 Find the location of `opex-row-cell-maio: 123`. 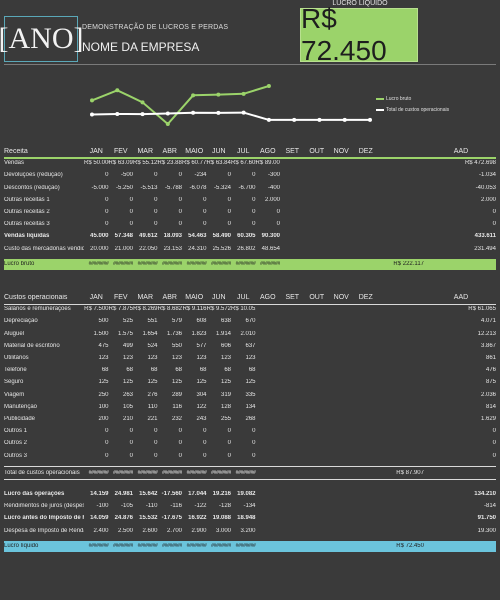

opex-row-cell-maio: 123 is located at coordinates (201, 358).